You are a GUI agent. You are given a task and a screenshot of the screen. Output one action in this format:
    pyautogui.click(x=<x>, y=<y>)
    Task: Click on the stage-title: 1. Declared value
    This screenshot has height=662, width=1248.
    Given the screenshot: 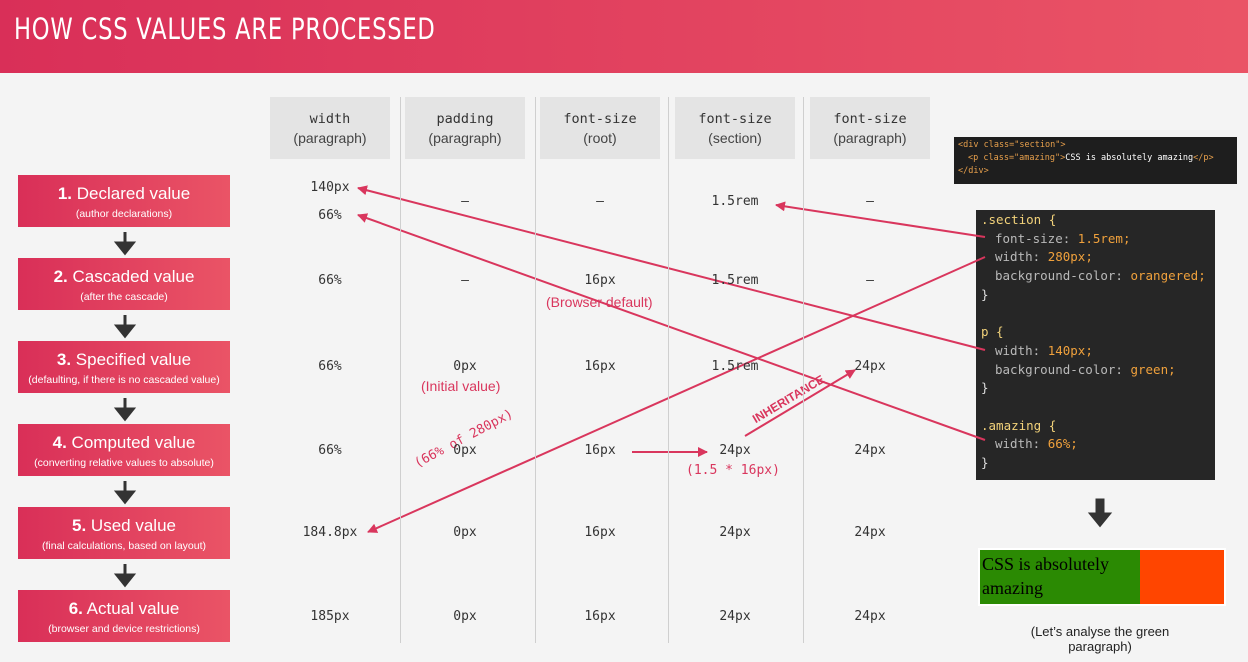 What is the action you would take?
    pyautogui.click(x=124, y=194)
    